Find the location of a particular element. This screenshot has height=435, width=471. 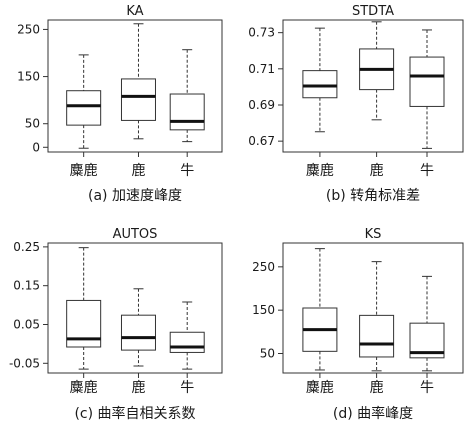

y-tick-label: 0.05 is located at coordinates (26, 324).